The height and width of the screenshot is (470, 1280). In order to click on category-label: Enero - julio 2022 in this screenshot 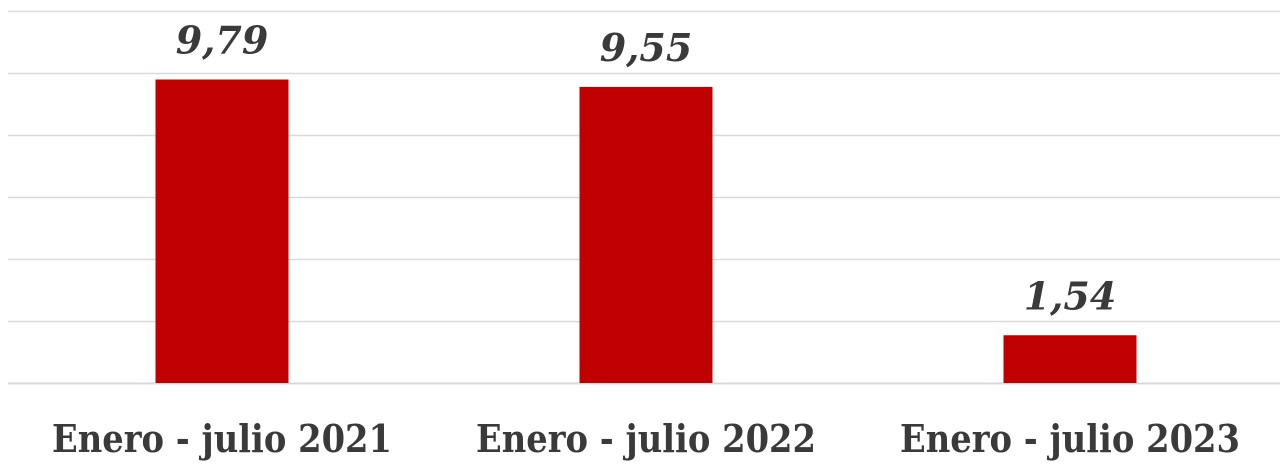, I will do `click(646, 438)`.